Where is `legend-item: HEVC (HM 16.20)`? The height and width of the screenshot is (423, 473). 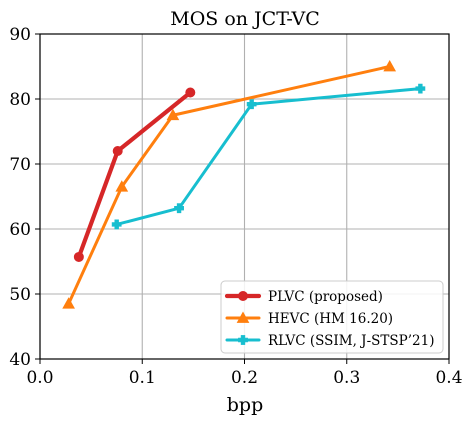
legend-item: HEVC (HM 16.20) is located at coordinates (309, 319).